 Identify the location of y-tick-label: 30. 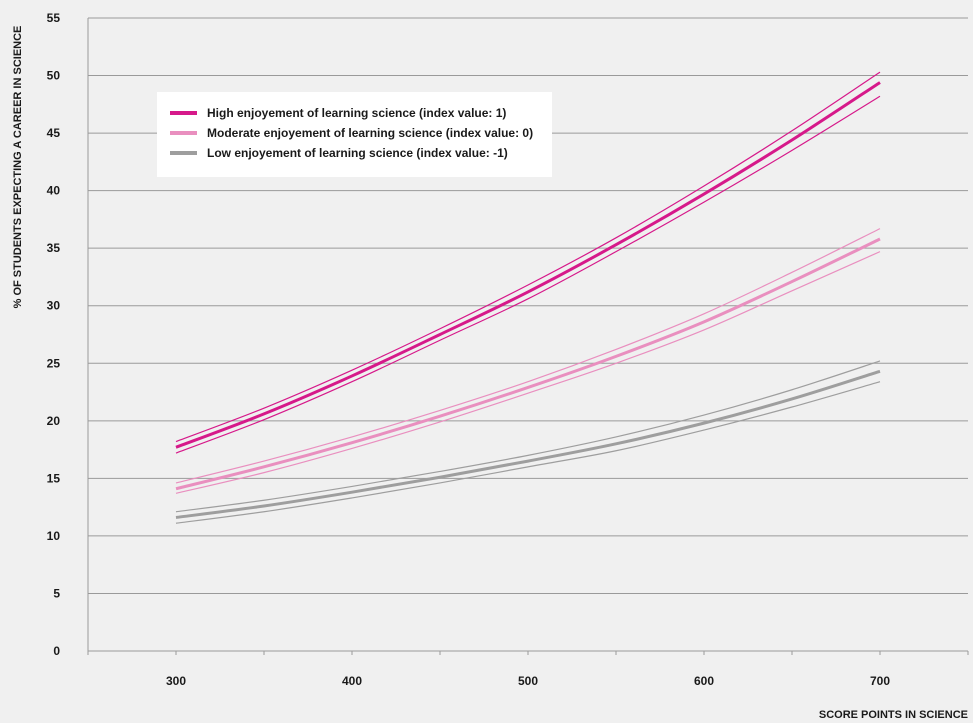
(54, 306).